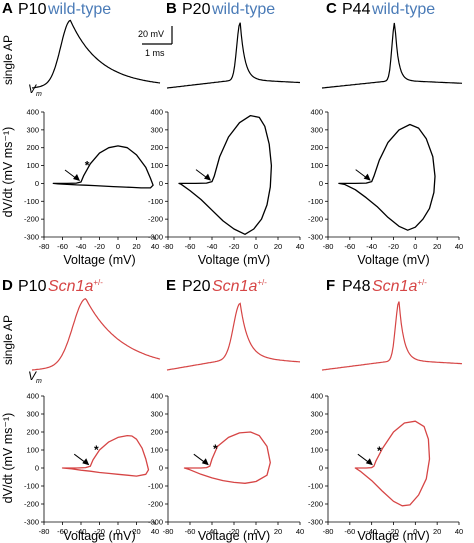  Describe the element at coordinates (8, 60) in the screenshot. I see `single-ap-label: single AP` at that location.